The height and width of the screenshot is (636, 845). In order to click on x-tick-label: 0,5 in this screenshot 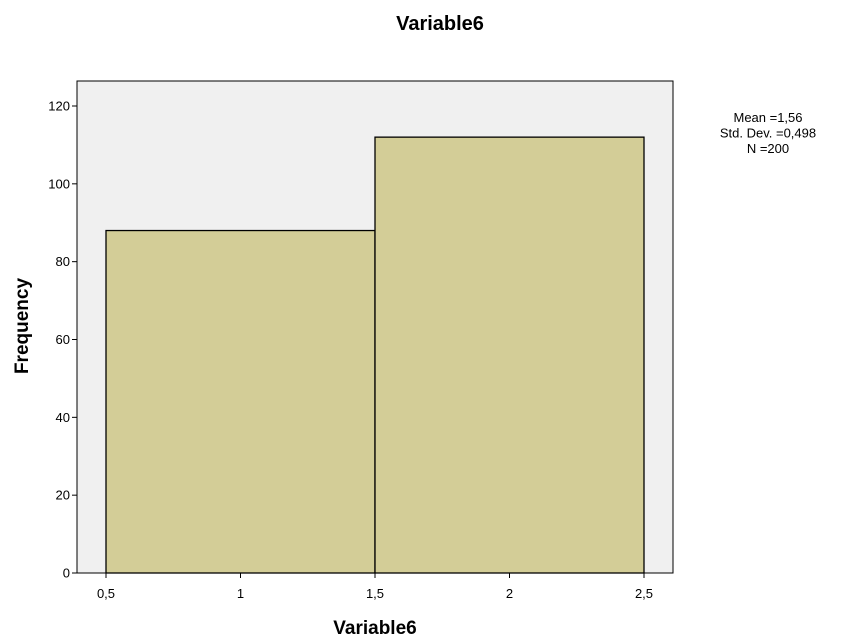, I will do `click(106, 593)`.